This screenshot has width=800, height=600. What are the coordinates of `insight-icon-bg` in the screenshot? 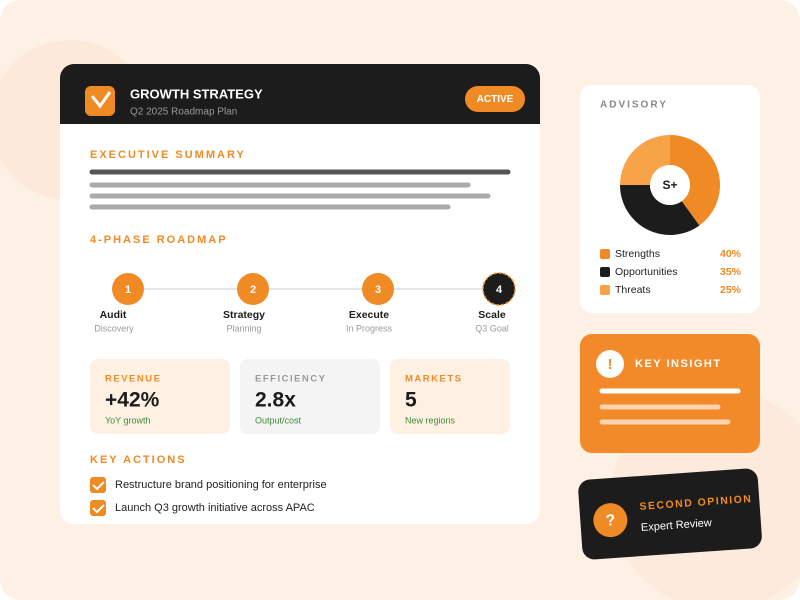 It's located at (610, 364).